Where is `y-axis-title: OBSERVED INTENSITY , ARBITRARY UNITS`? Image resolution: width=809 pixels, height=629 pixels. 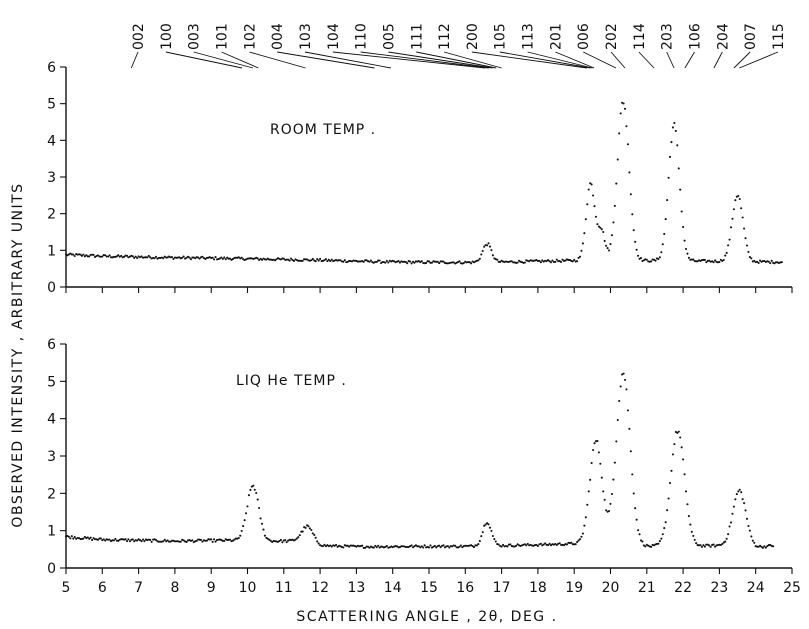 y-axis-title: OBSERVED INTENSITY , ARBITRARY UNITS is located at coordinates (18, 354).